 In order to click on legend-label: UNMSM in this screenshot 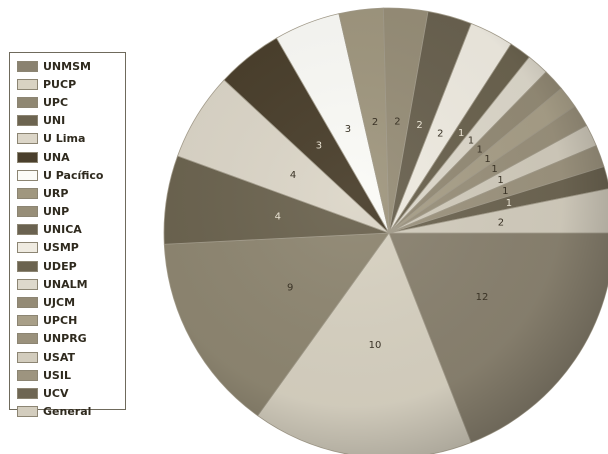, I will do `click(67, 66)`.